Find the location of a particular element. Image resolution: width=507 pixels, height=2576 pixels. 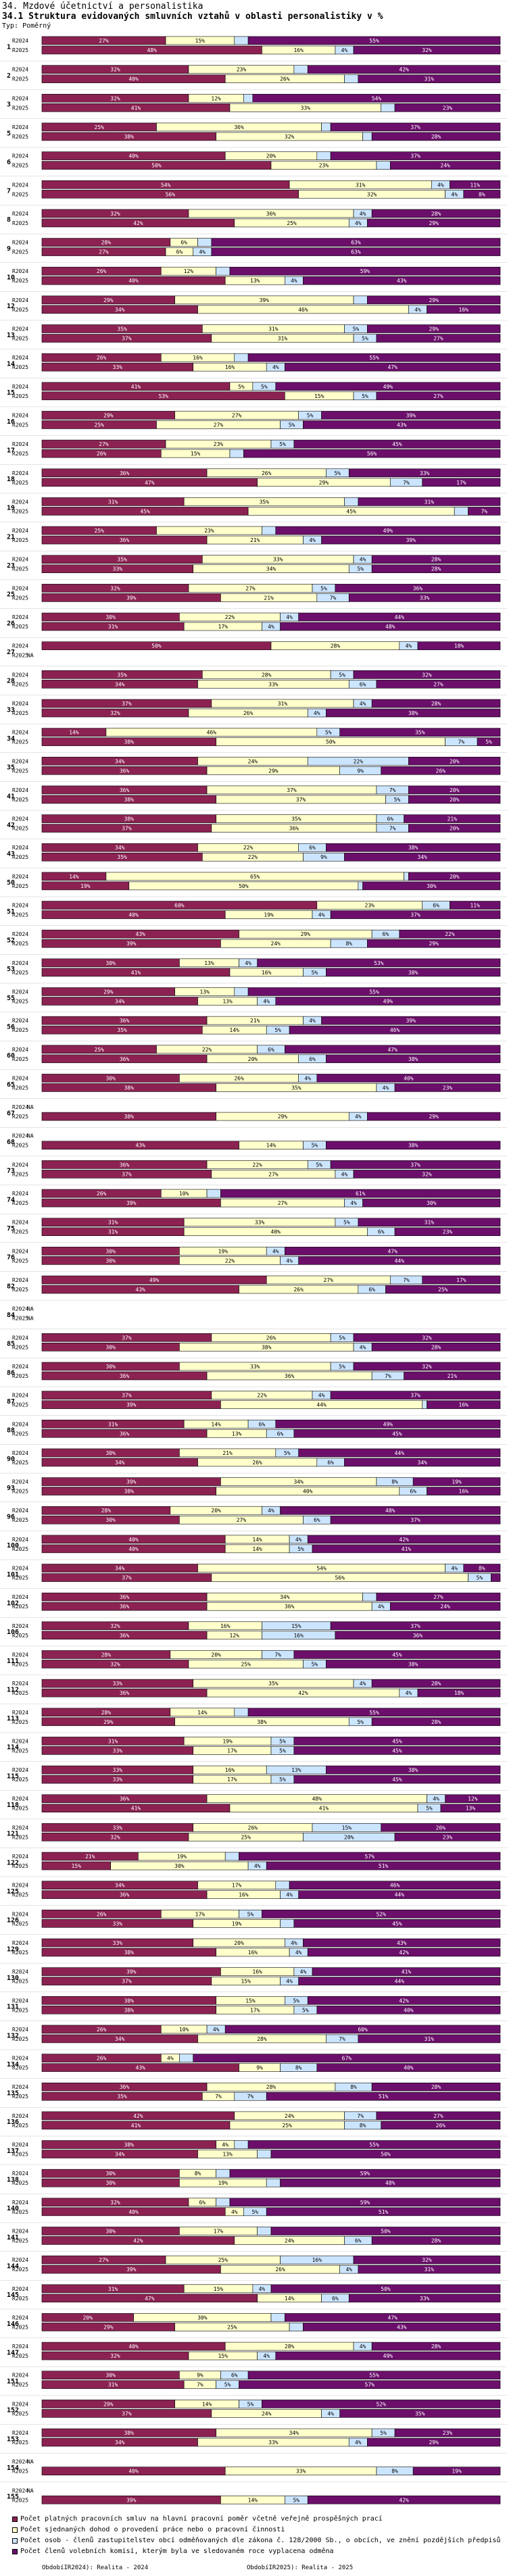

data-label: 45% is located at coordinates (397, 1741).